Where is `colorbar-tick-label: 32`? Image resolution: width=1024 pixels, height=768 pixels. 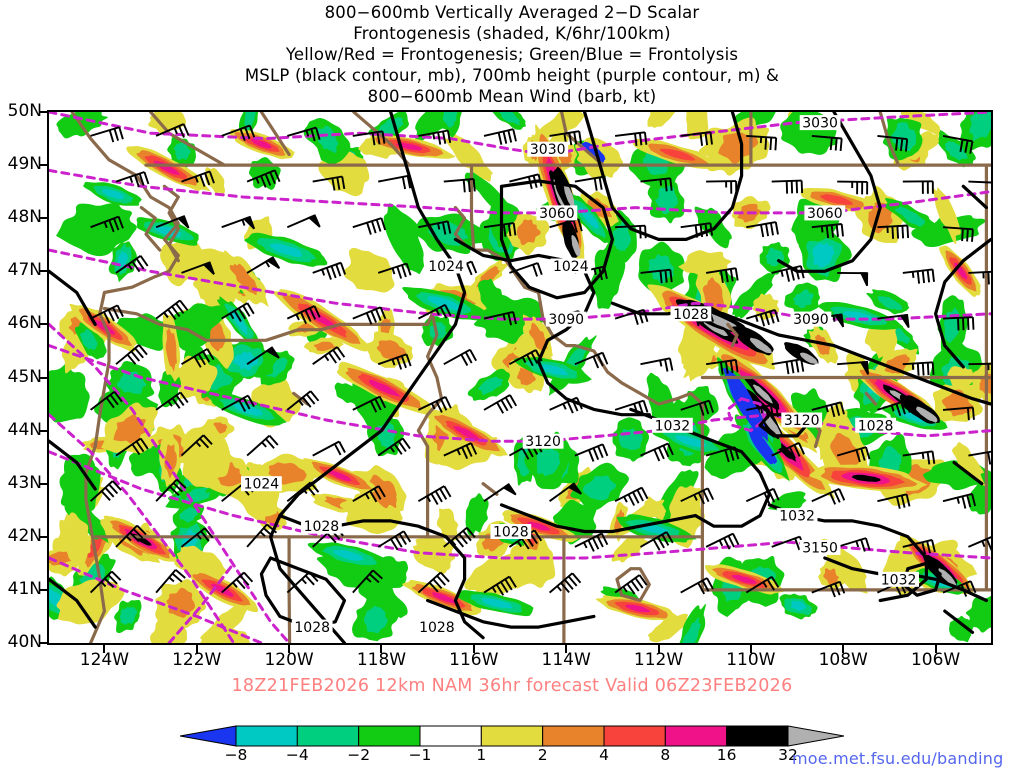 colorbar-tick-label: 32 is located at coordinates (788, 755).